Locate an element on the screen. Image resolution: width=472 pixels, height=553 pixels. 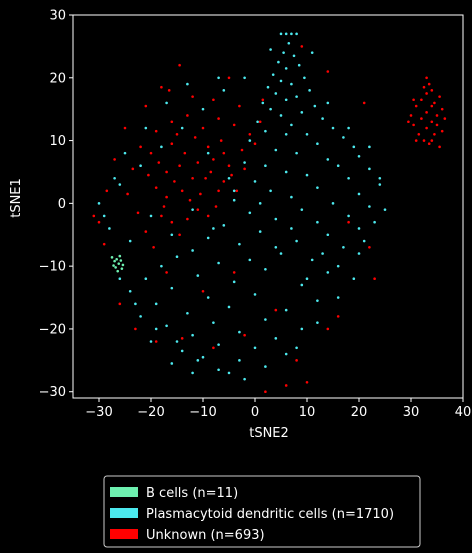
x-tick-label: 40 is located at coordinates (463, 412).